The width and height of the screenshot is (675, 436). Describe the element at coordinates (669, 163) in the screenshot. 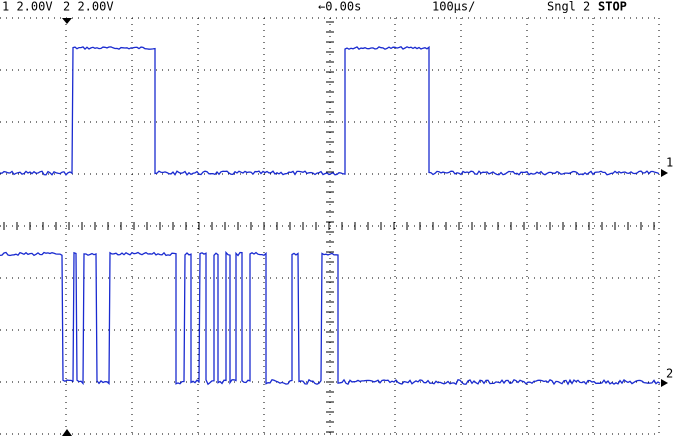

I see `ch1-marker: 1` at that location.